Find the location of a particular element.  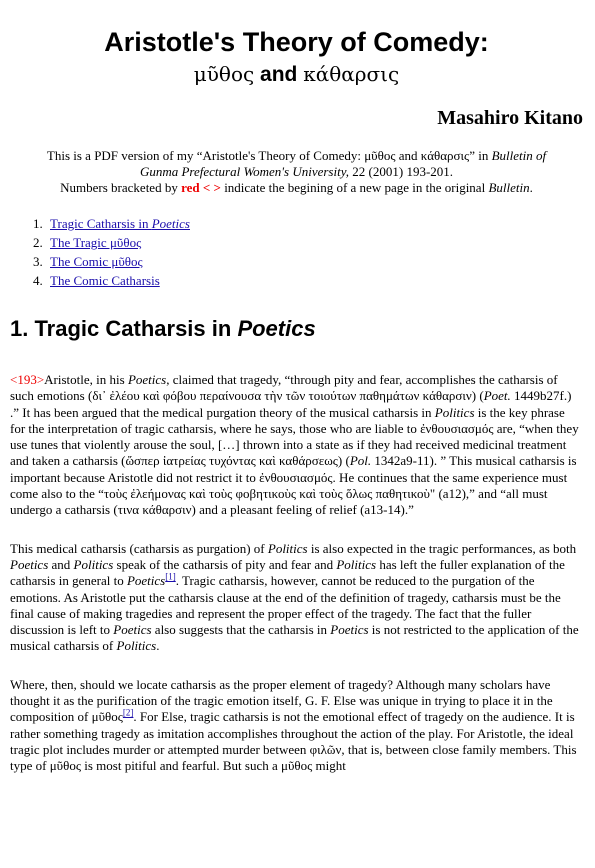

text-run: <193> is located at coordinates (27, 379).